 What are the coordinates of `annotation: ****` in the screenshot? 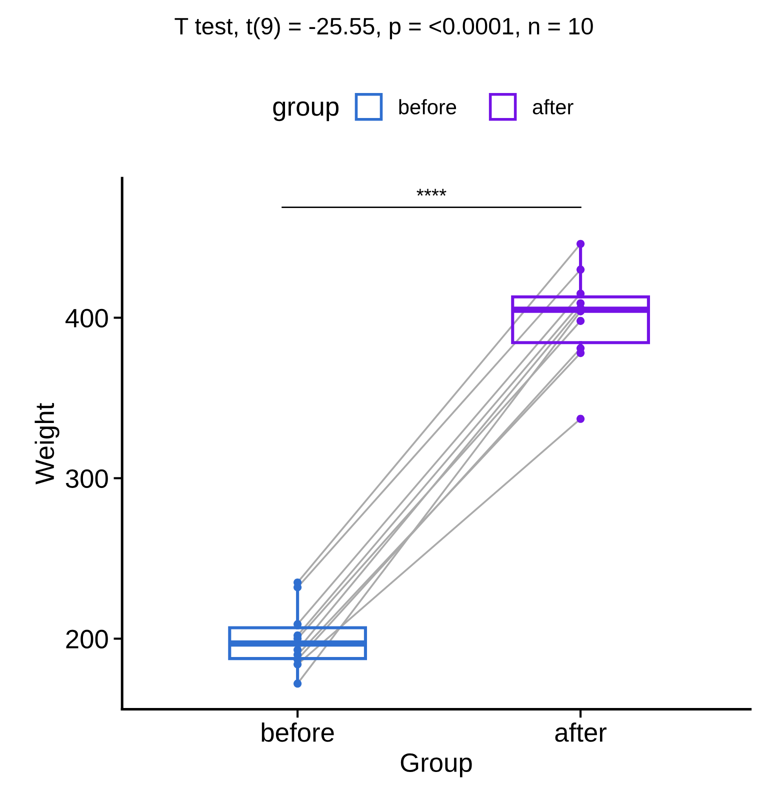 It's located at (431, 192).